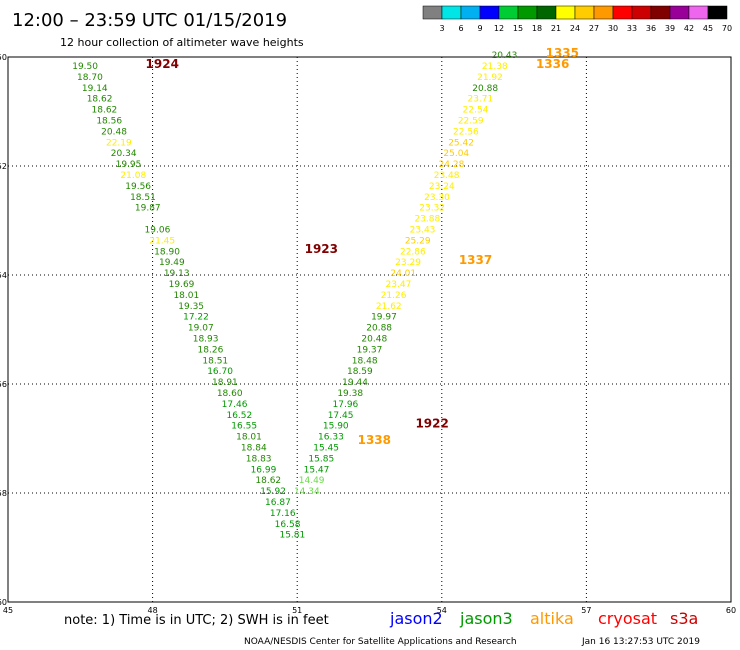  Describe the element at coordinates (162, 64) in the screenshot. I see `track-time-label: 1924` at that location.